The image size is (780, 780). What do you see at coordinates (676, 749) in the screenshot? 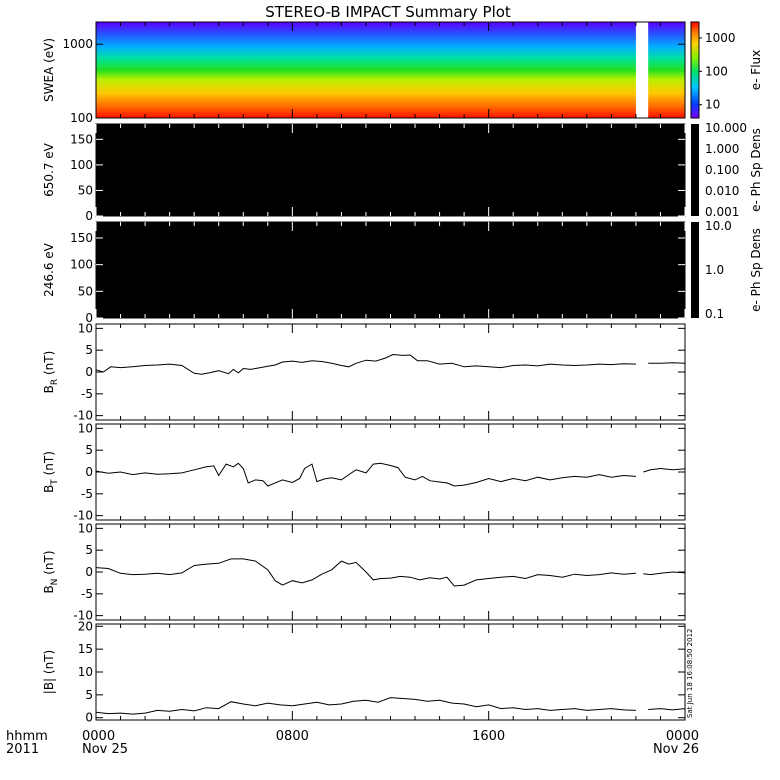
I see `x-date-label: Nov 26` at bounding box center [676, 749].